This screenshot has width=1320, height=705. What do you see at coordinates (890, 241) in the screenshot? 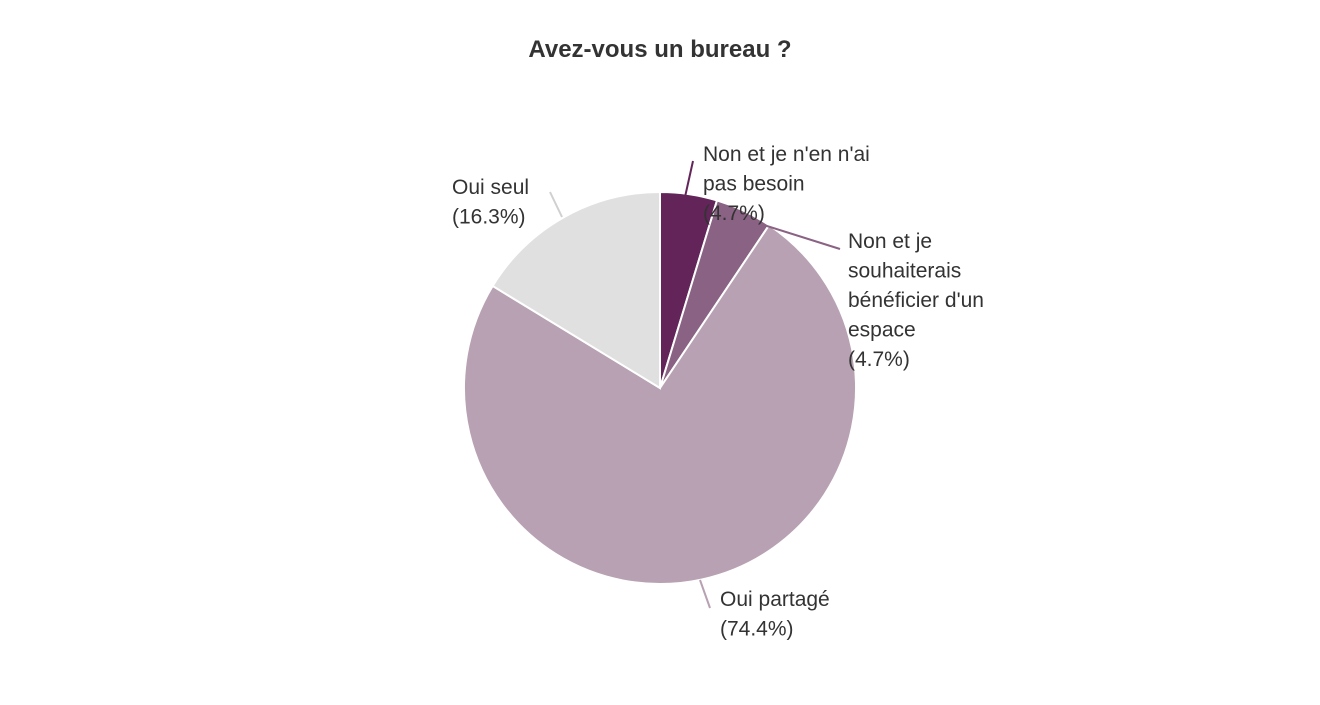
I see `slice-label-line: Non et je` at bounding box center [890, 241].